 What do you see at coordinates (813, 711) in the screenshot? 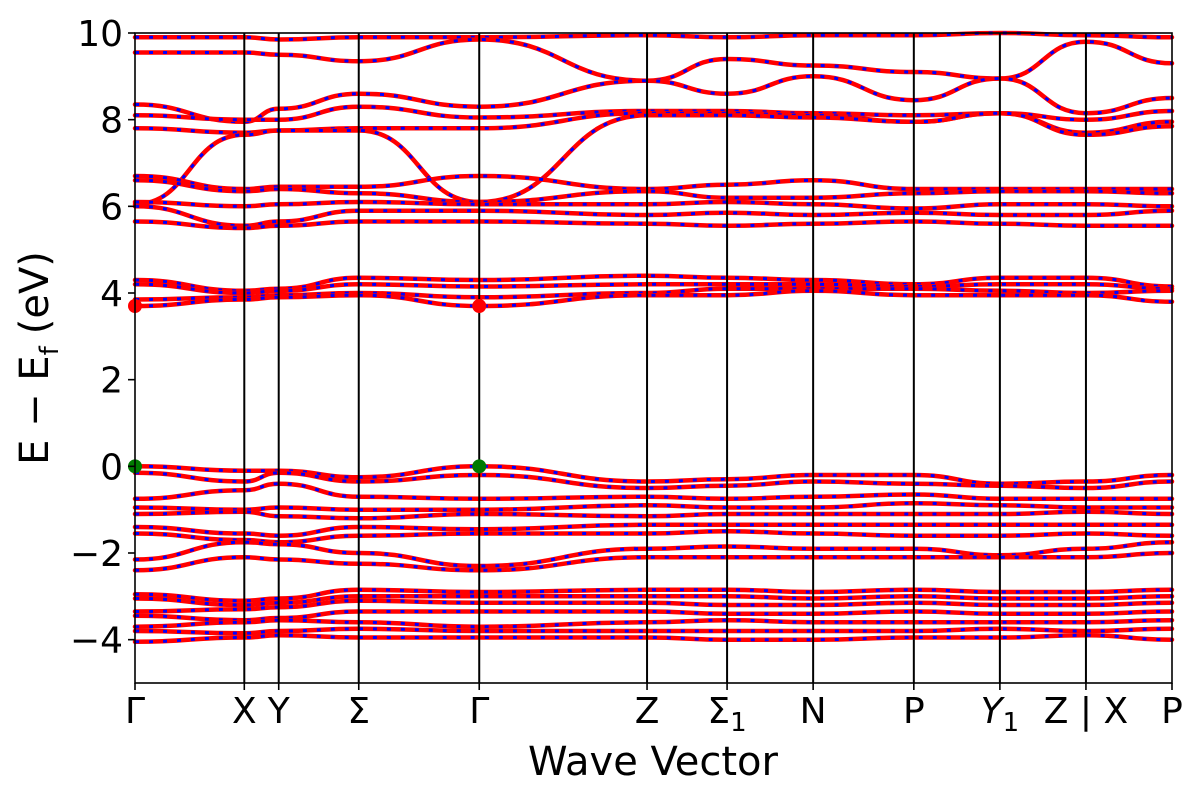
I see `x-tick-label-7: N` at bounding box center [813, 711].